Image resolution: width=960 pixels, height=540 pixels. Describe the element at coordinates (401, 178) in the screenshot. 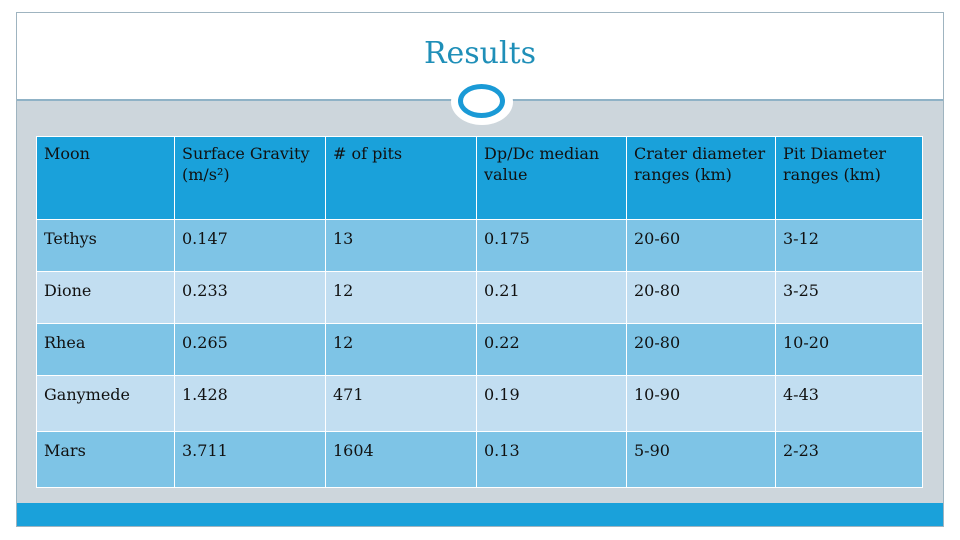

I see `header-pit-count: # of pits` at that location.